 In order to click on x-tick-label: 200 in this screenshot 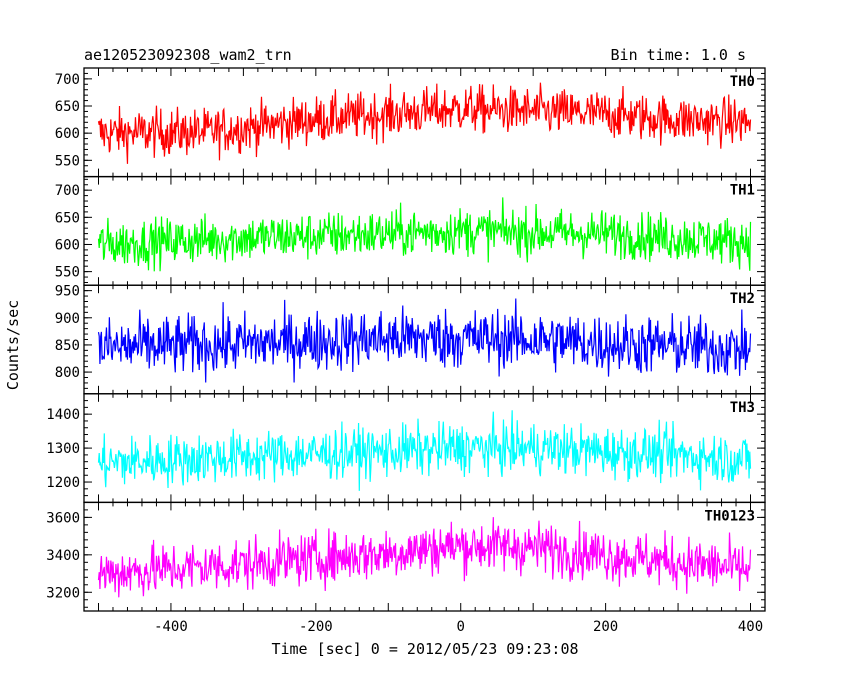, I will do `click(605, 627)`.